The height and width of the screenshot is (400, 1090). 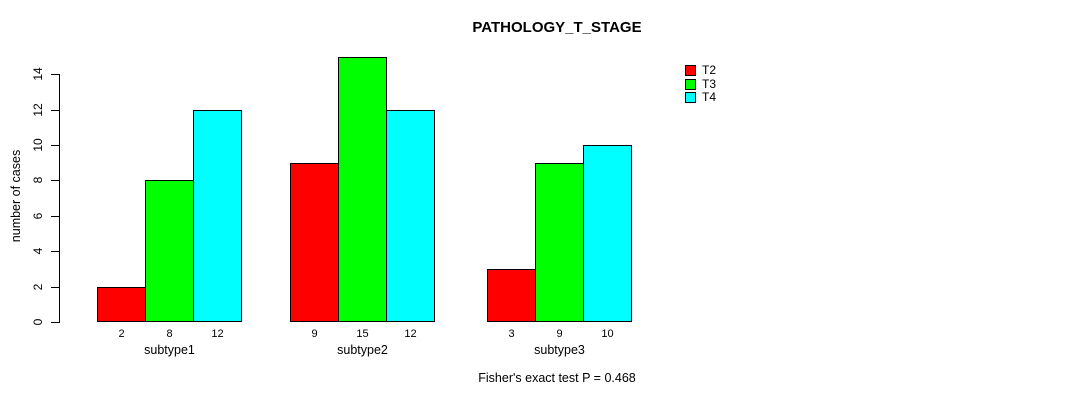 I want to click on bar-T2-subtype2, so click(x=314, y=242).